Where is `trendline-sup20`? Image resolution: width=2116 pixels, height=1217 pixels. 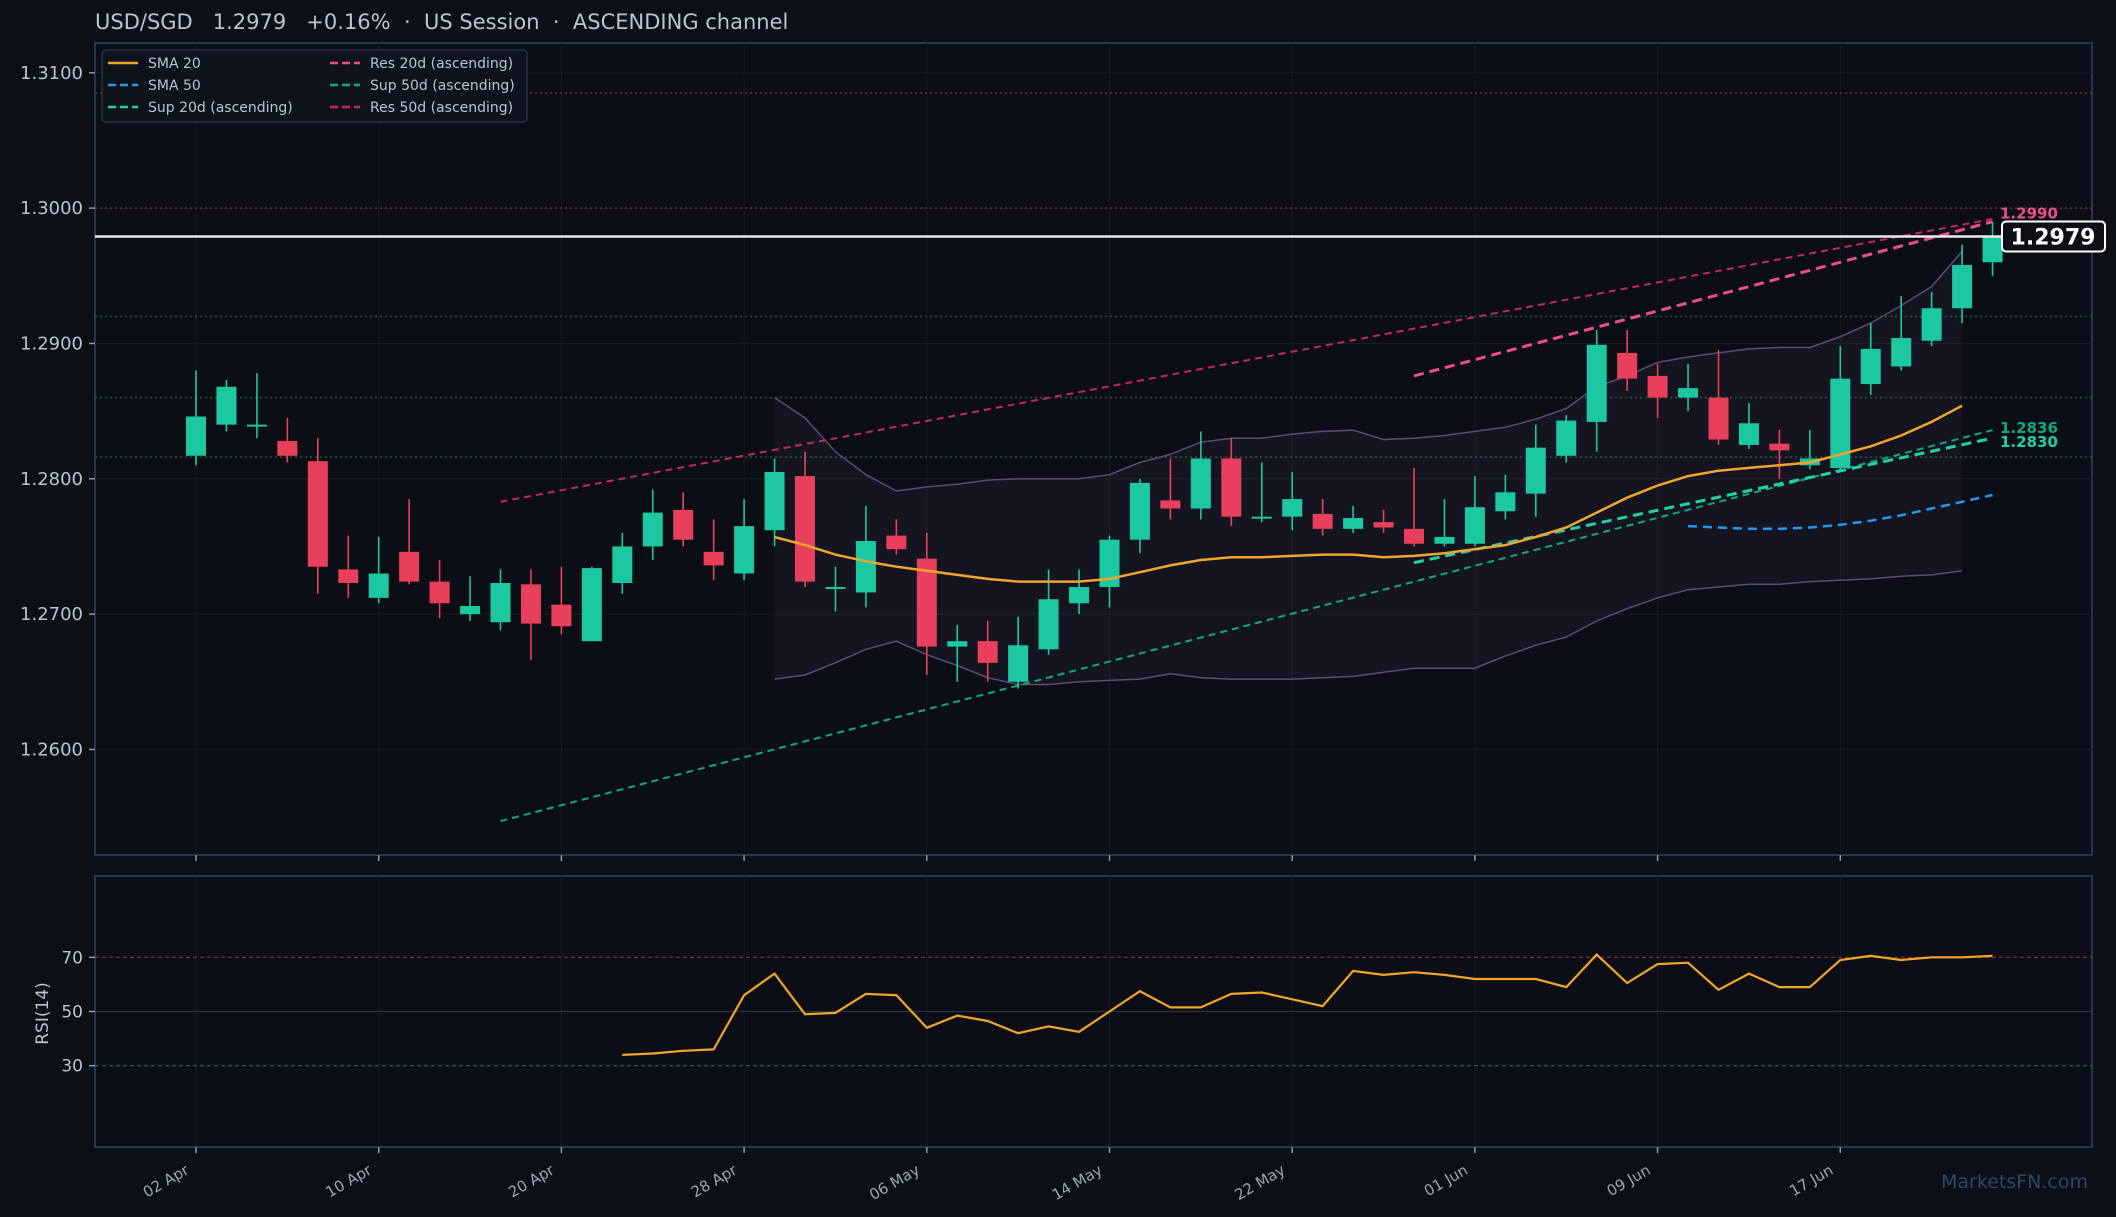 trendline-sup20 is located at coordinates (1703, 500).